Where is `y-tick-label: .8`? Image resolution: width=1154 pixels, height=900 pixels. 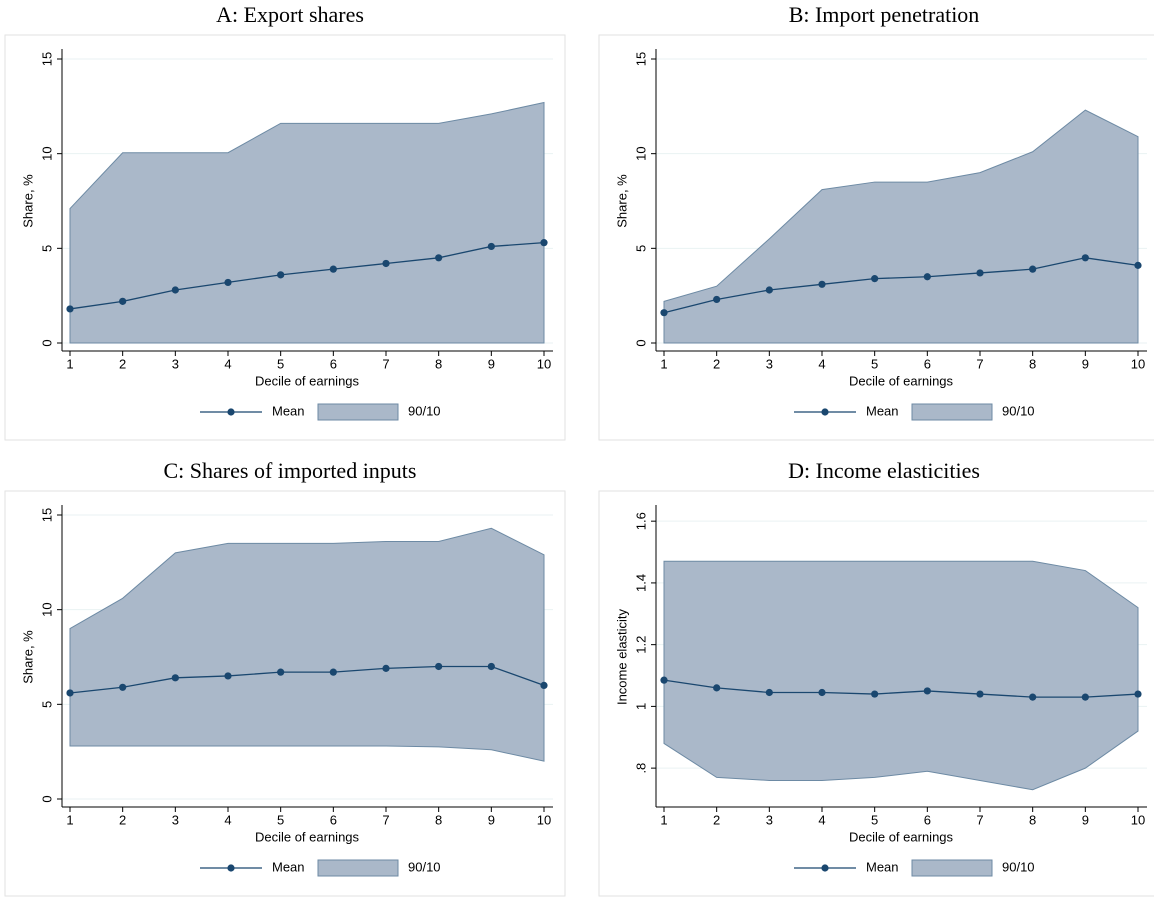 y-tick-label: .8 is located at coordinates (640, 768).